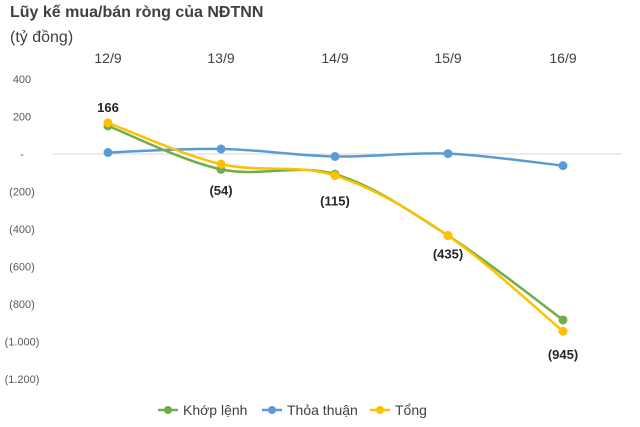 The image size is (640, 427). What do you see at coordinates (215, 410) in the screenshot?
I see `legend-label: Khớp lệnh` at bounding box center [215, 410].